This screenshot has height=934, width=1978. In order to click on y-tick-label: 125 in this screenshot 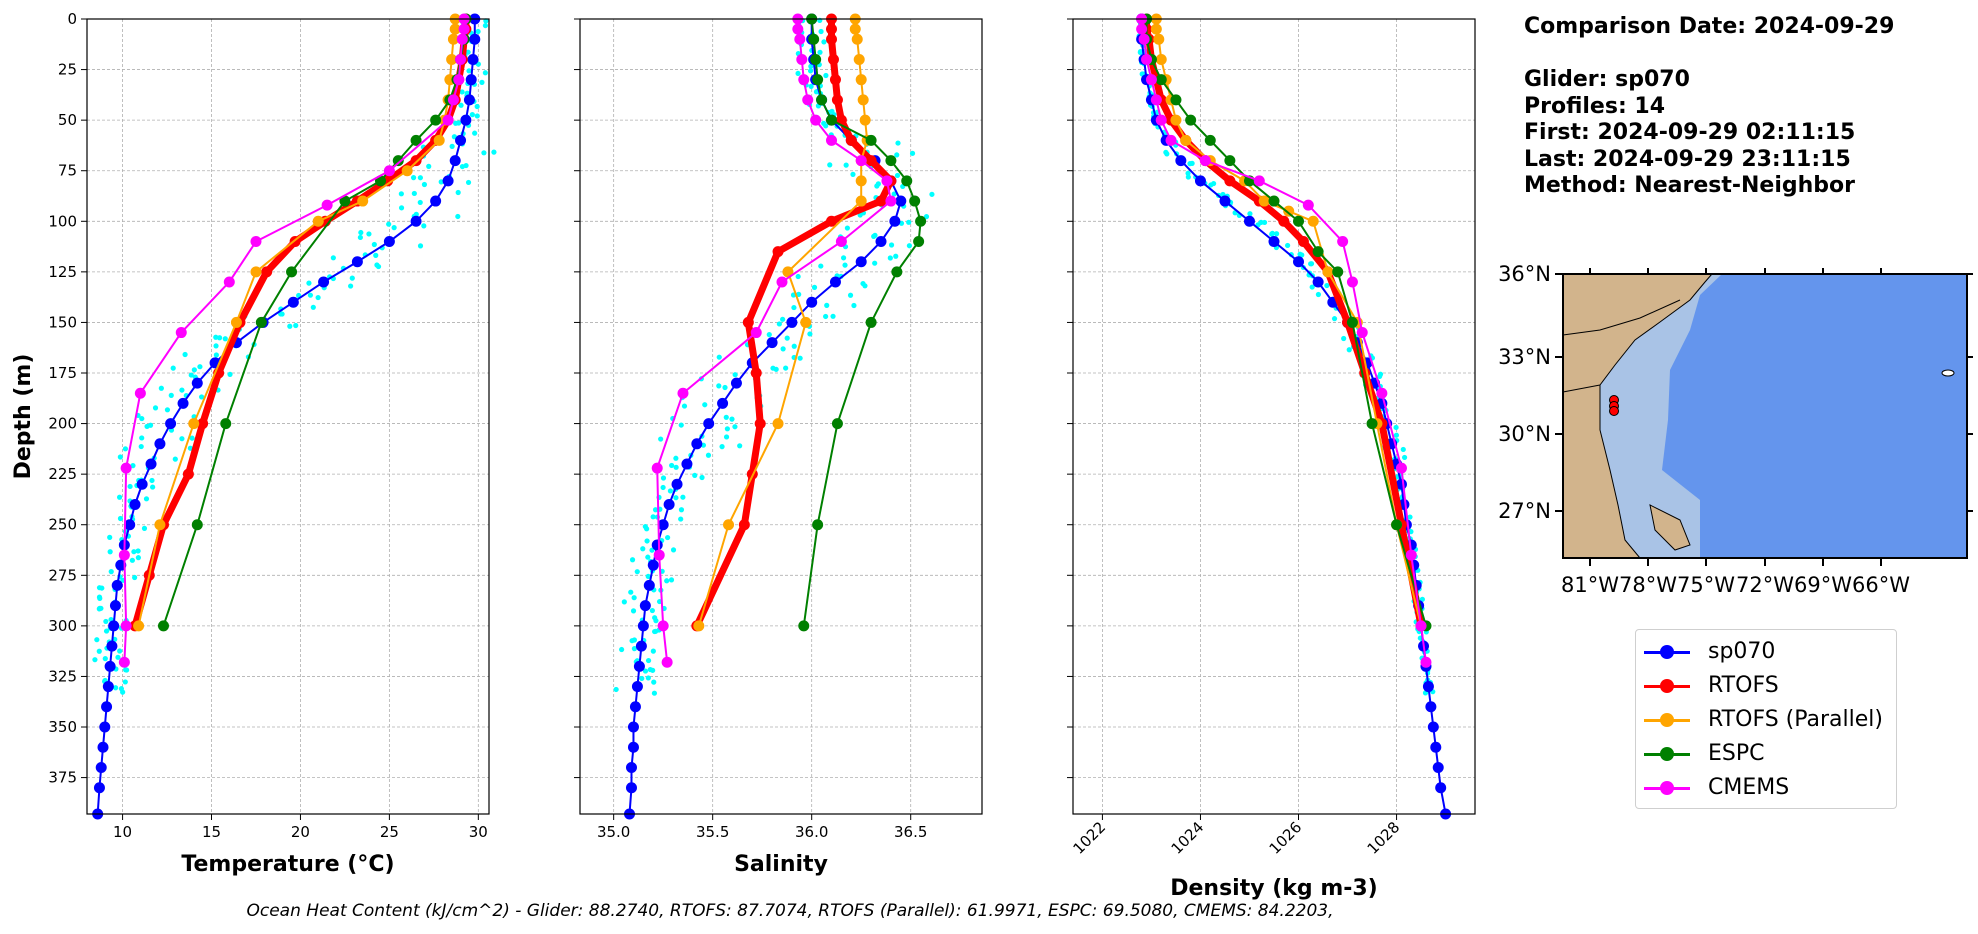, I will do `click(62, 272)`.